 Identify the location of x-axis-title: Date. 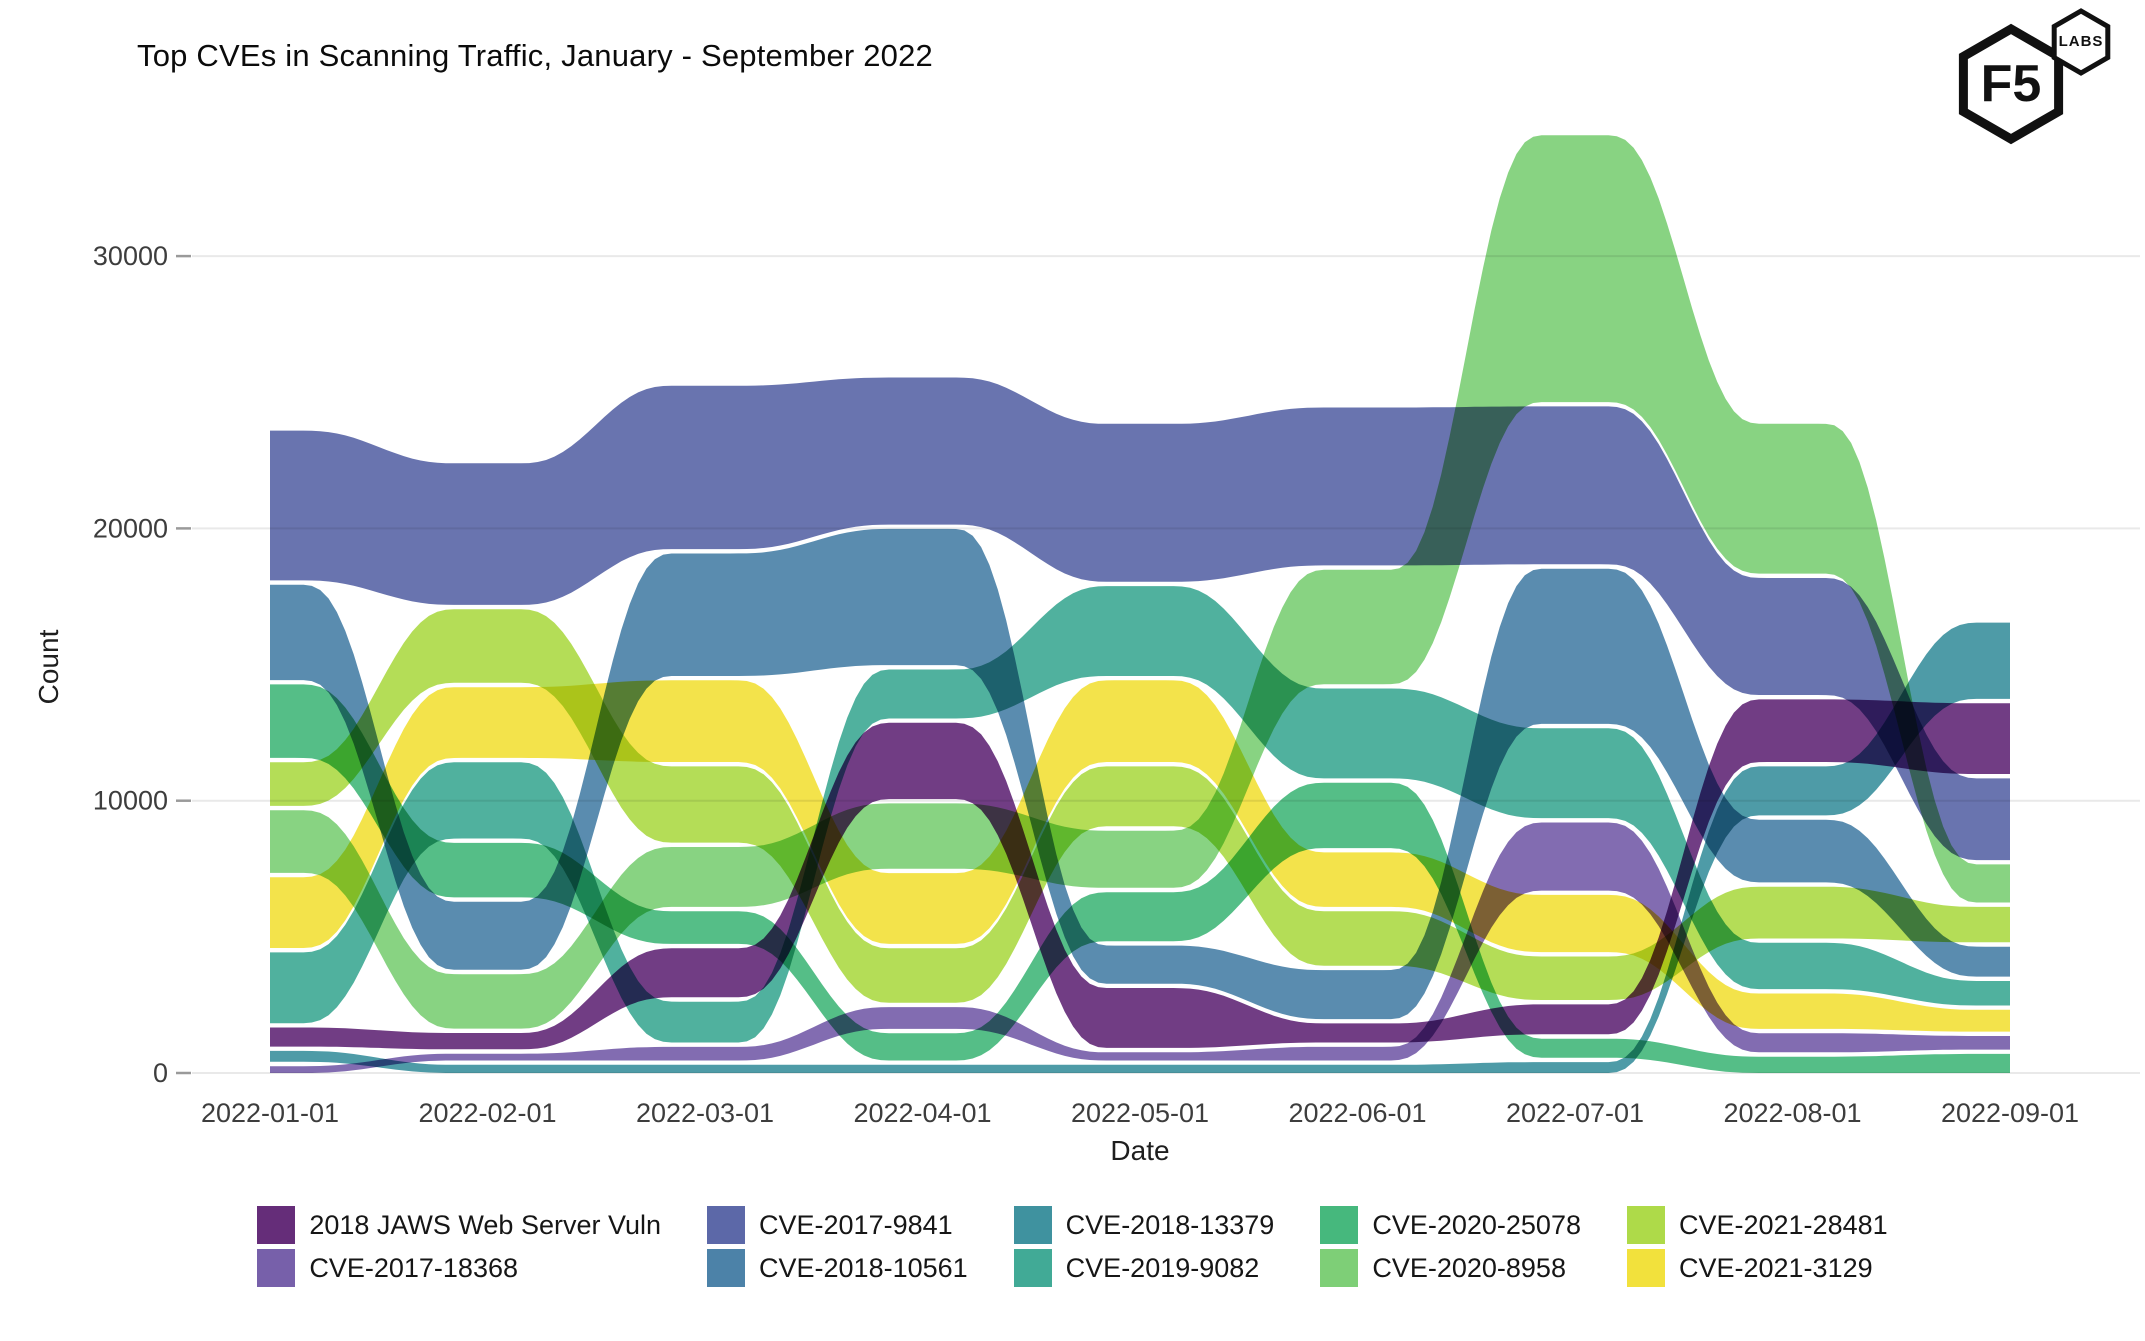
(1139, 1150).